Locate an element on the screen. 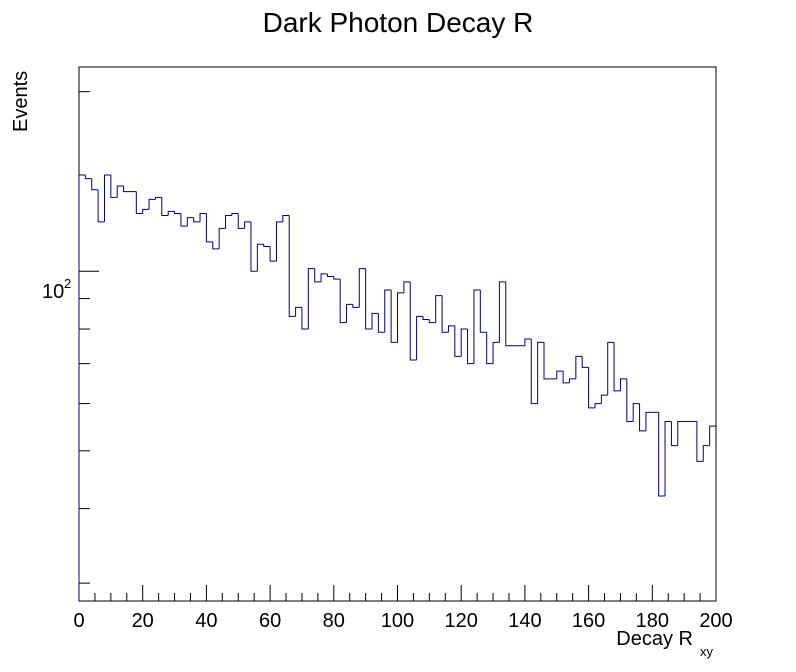 The image size is (796, 672). x-axis-tick-labels: 0 20 40 60 80 100 120 140 160 180 200 is located at coordinates (402, 621).